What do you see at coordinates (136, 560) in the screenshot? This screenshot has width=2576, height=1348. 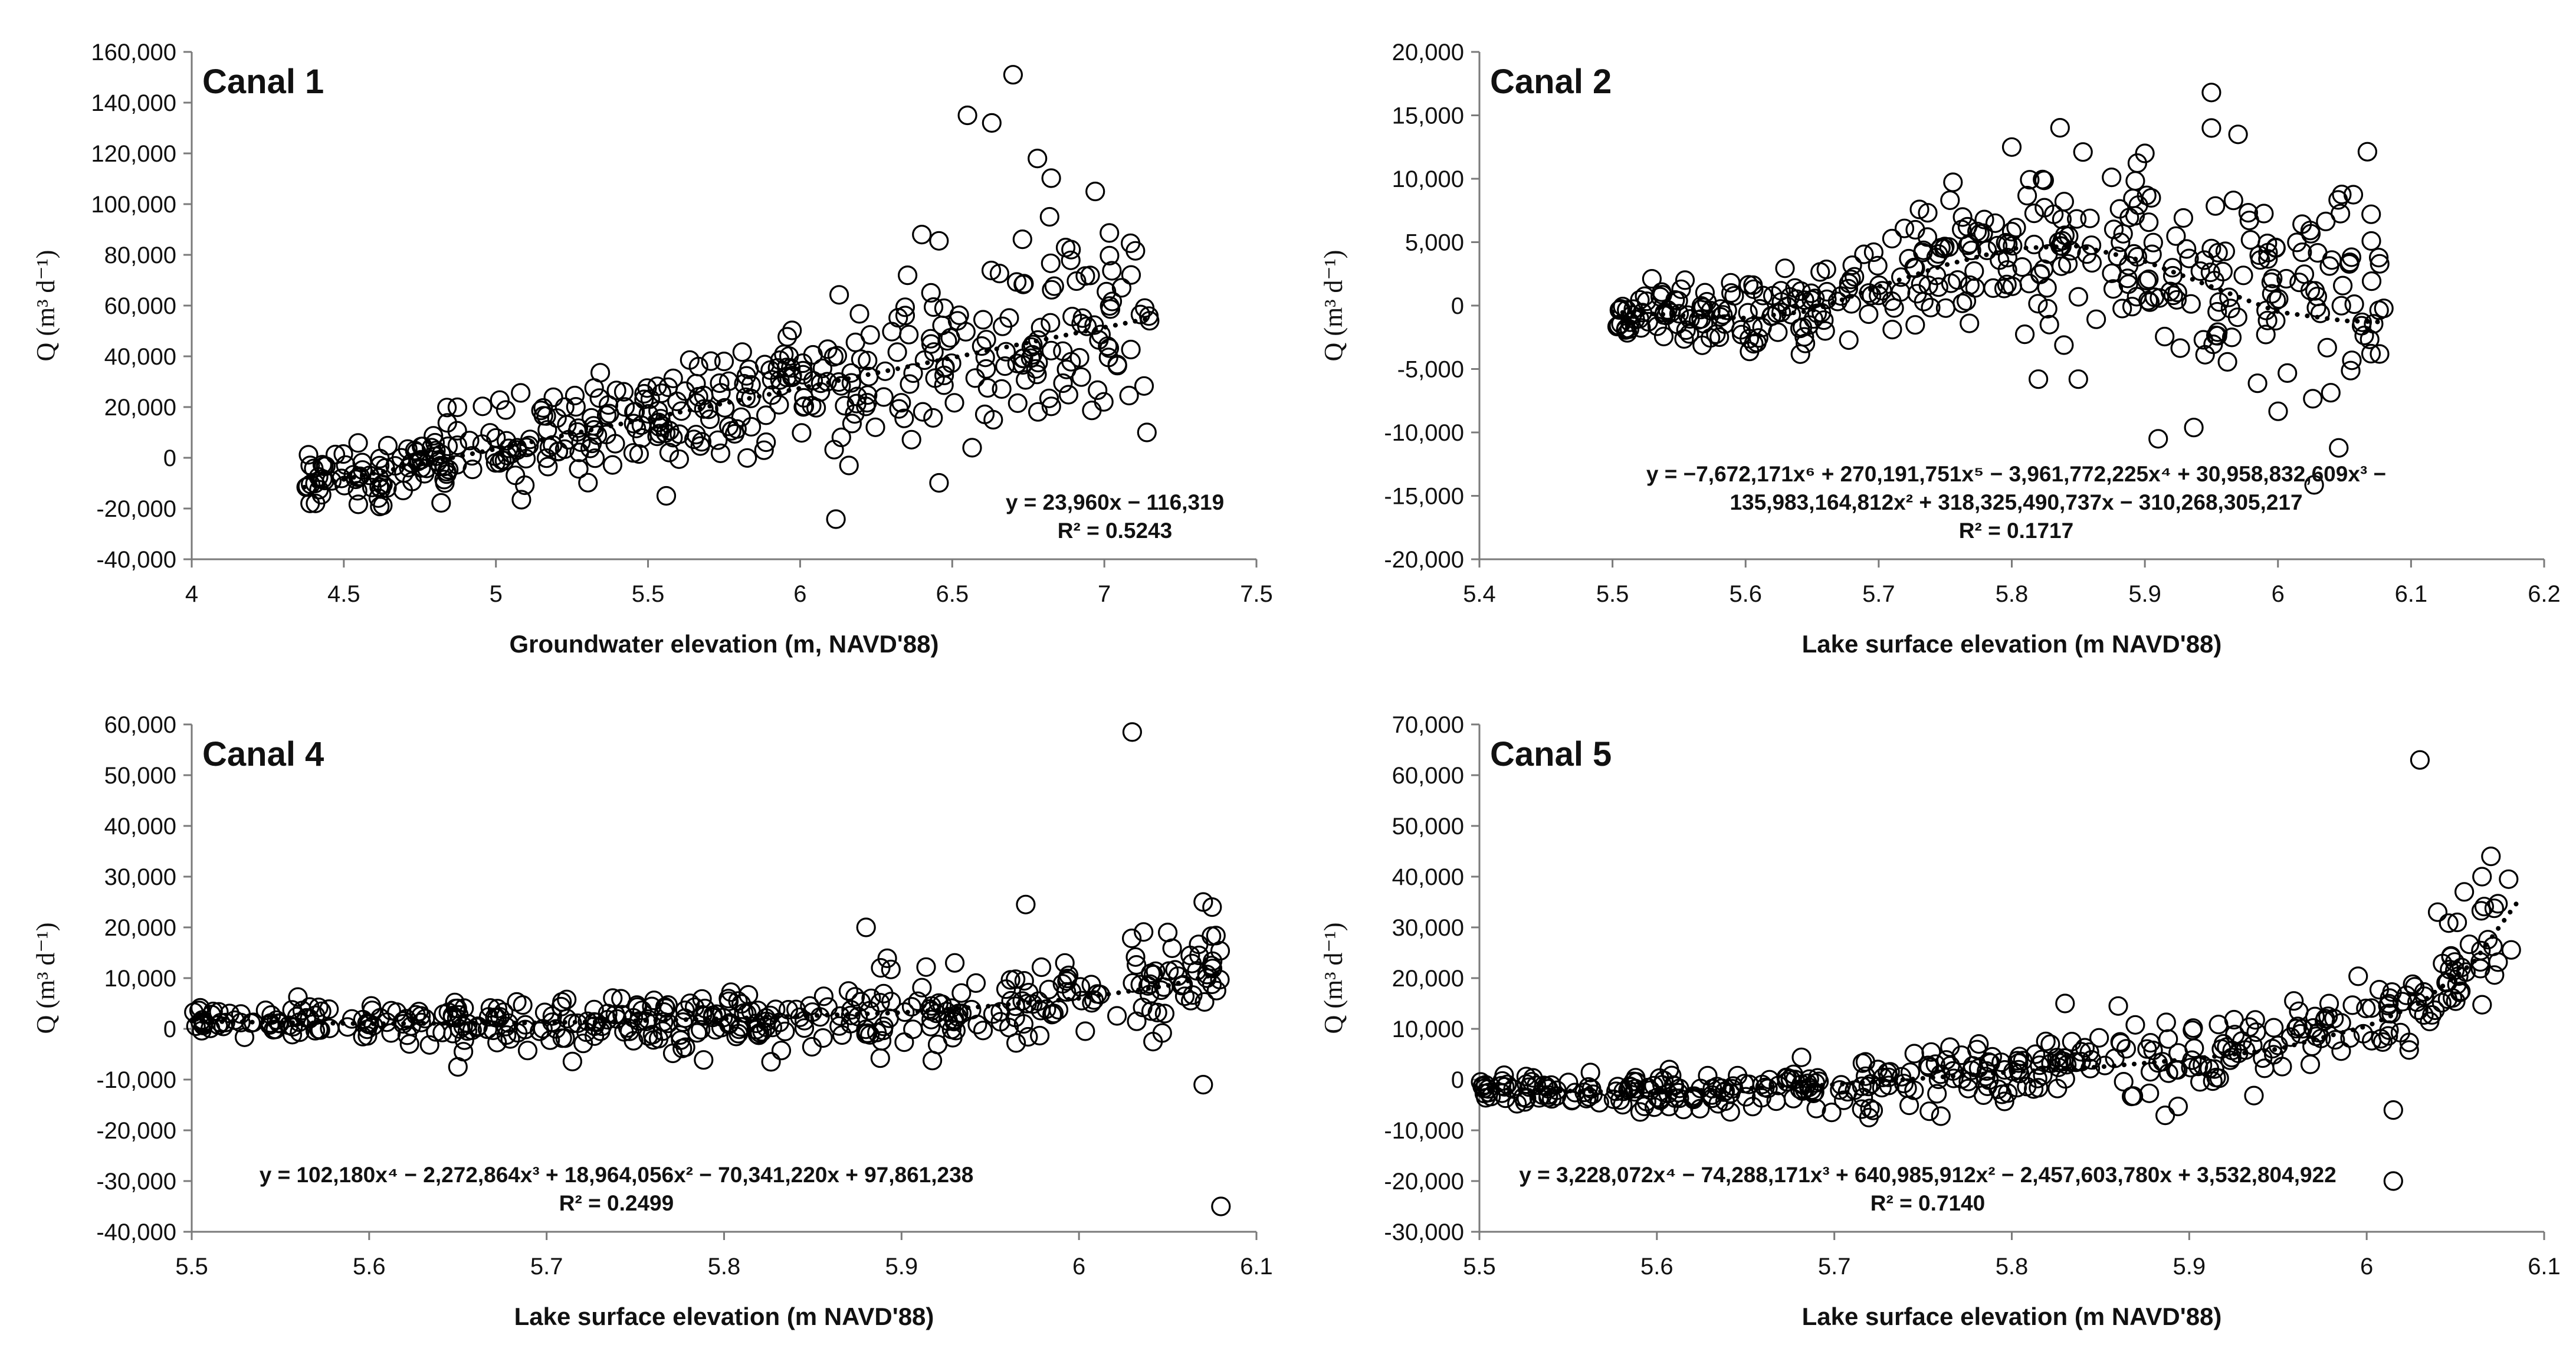 I see `y-tick-label: -40,000` at bounding box center [136, 560].